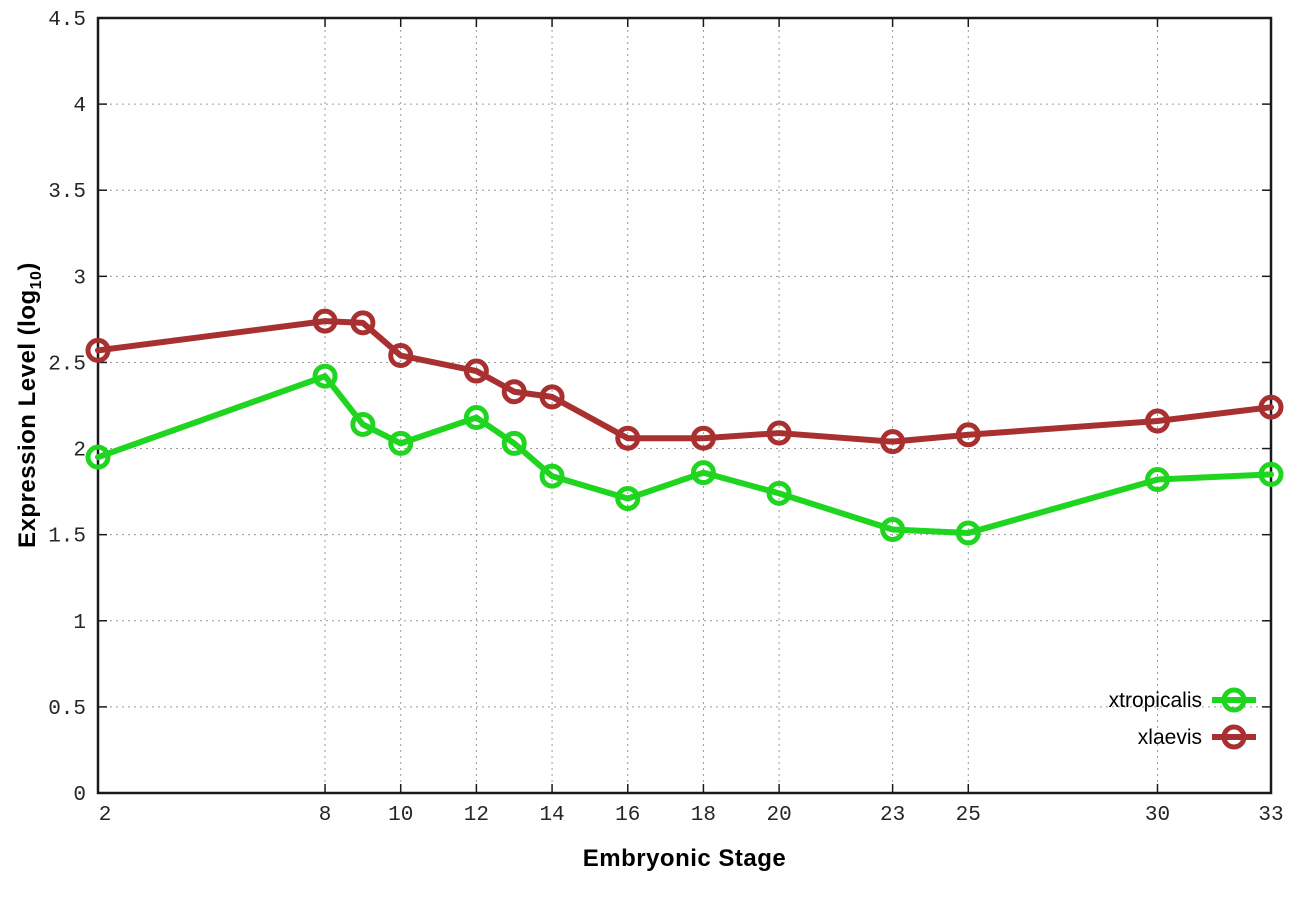 The height and width of the screenshot is (907, 1296). I want to click on y-tick-label: 1, so click(79, 623).